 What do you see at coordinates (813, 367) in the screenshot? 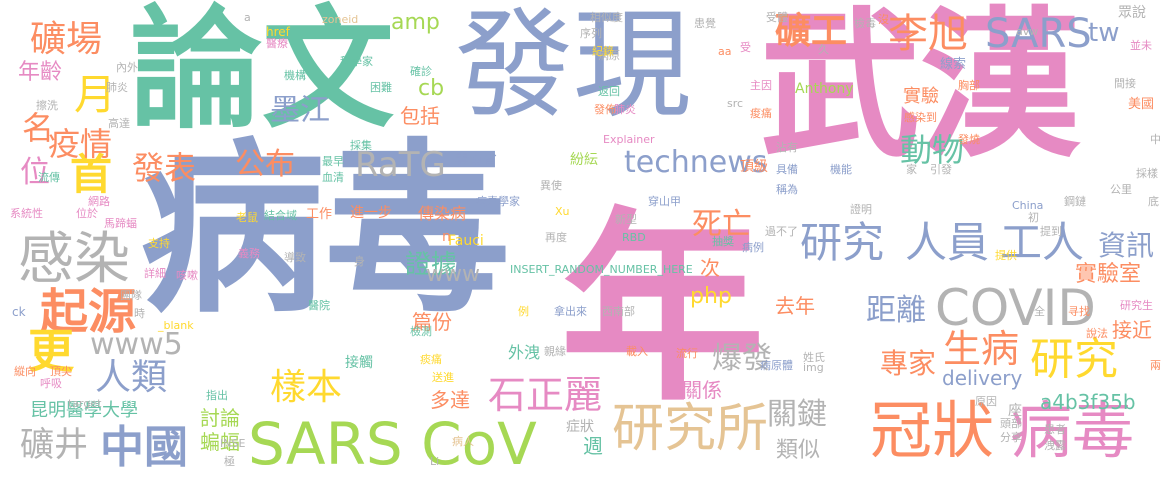
I see `word-img: img` at bounding box center [813, 367].